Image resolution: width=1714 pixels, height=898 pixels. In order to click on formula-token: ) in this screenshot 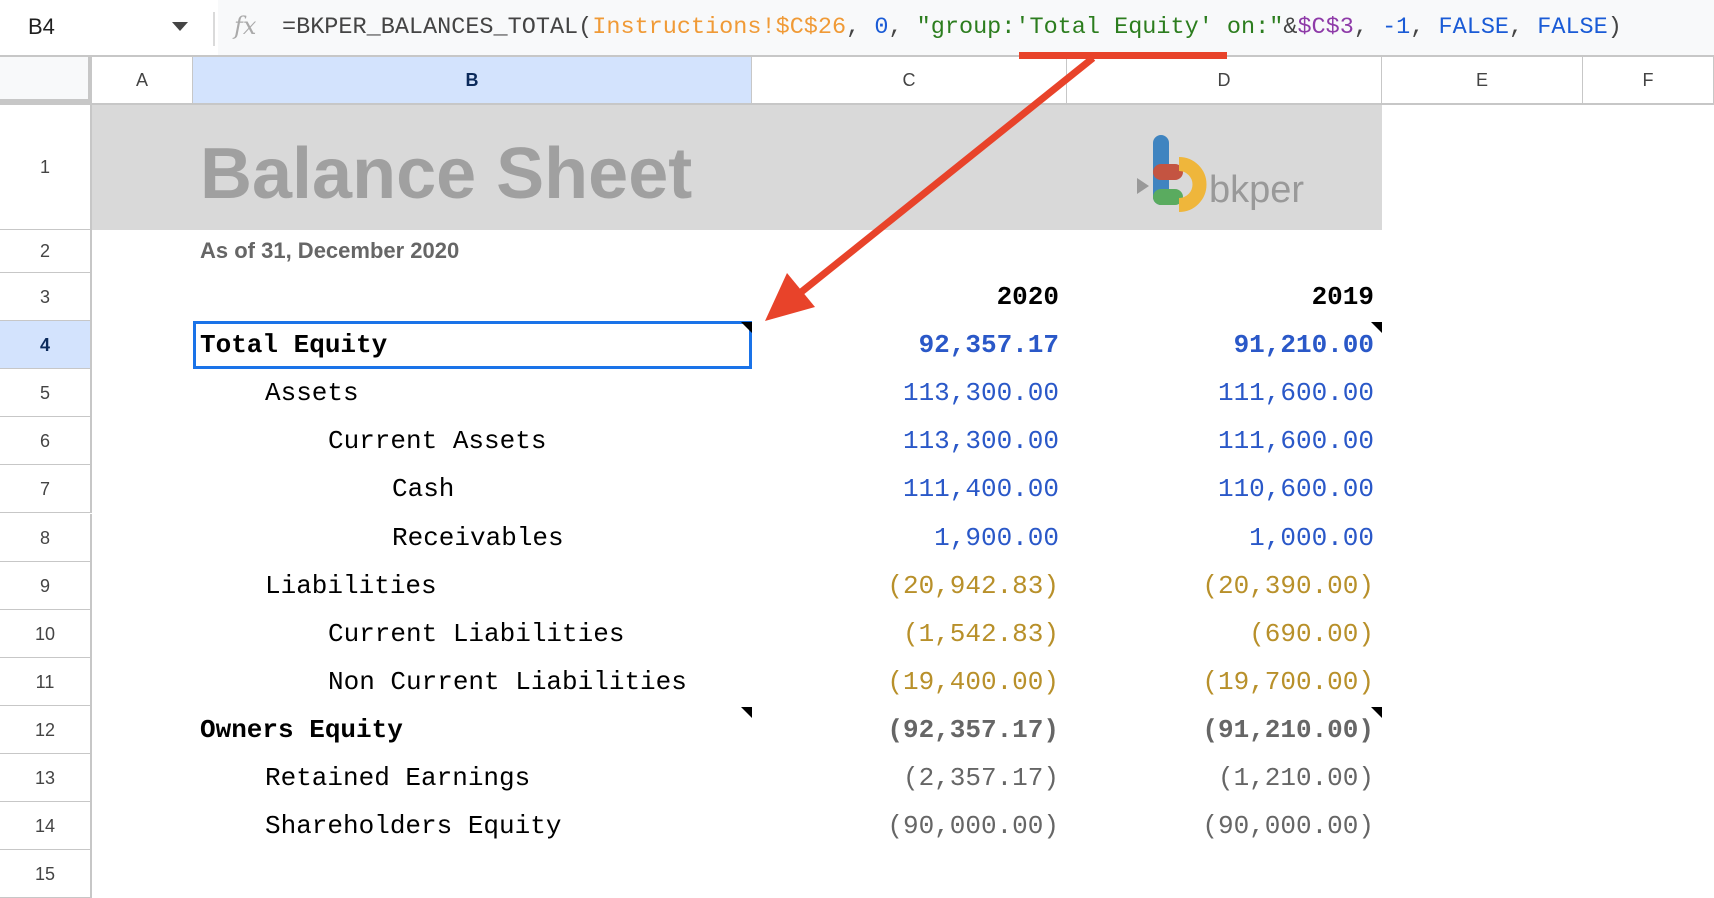, I will do `click(1614, 27)`.